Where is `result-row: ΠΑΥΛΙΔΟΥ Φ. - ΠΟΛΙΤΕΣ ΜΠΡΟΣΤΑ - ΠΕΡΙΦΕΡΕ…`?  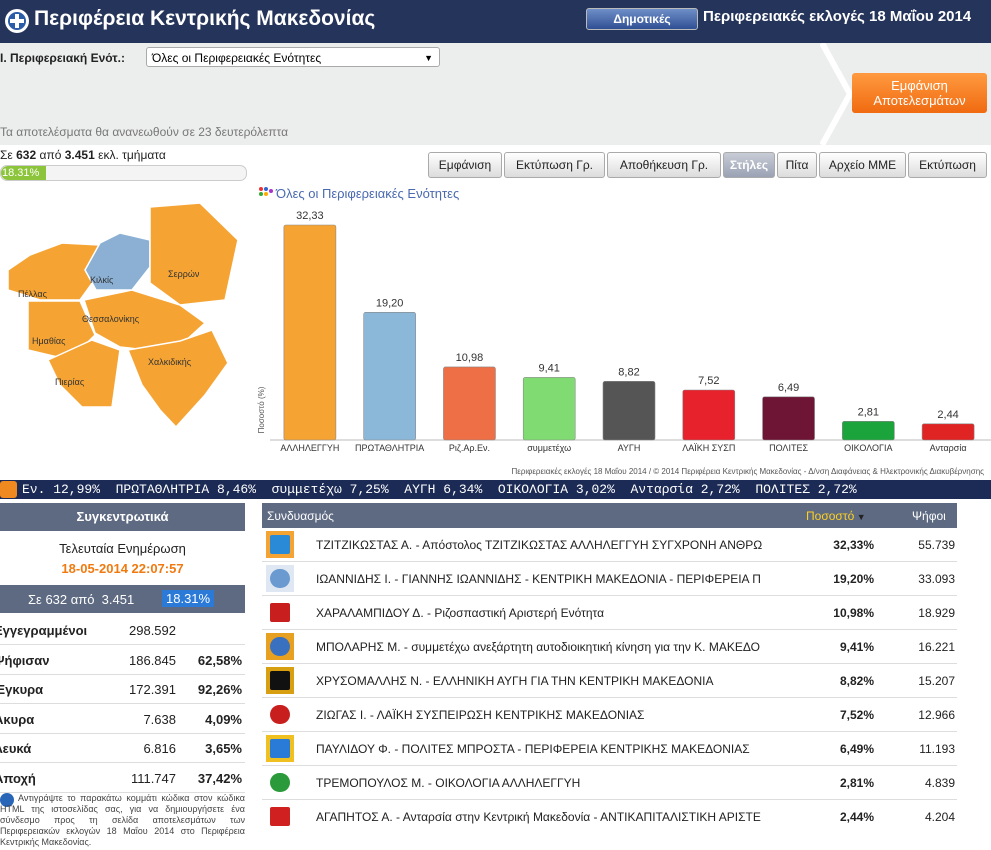
result-row: ΠΑΥΛΙΔΟΥ Φ. - ΠΟΛΙΤΕΣ ΜΠΡΟΣΤΑ - ΠΕΡΙΦΕΡΕ… is located at coordinates (609, 749).